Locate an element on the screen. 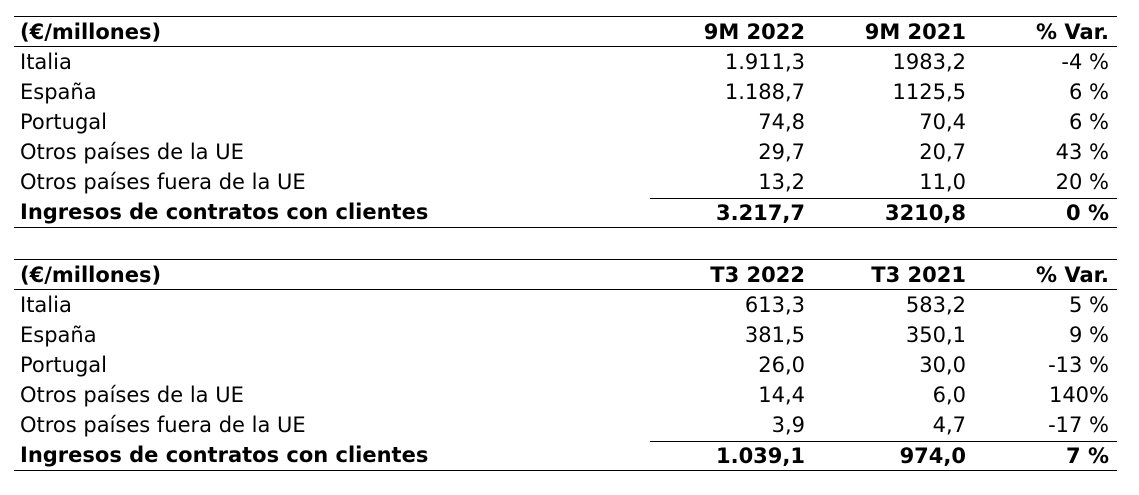  row-value-1: 613,3 is located at coordinates (774, 305).